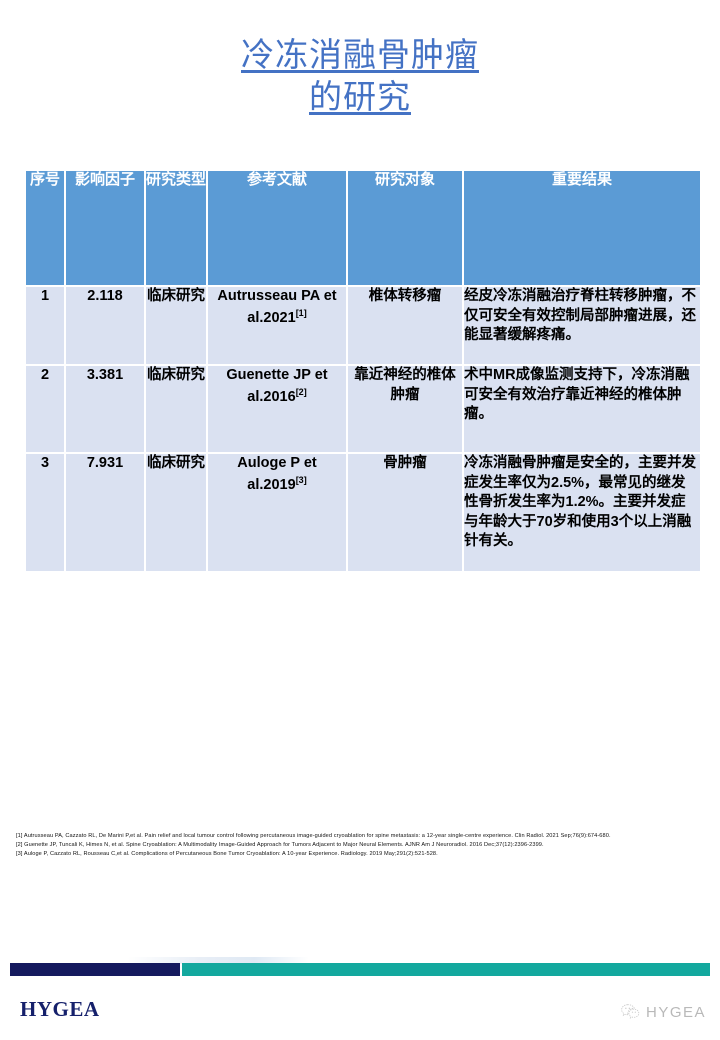  I want to click on cell-reference: Autrusseau PA et al.2021[1], so click(277, 325).